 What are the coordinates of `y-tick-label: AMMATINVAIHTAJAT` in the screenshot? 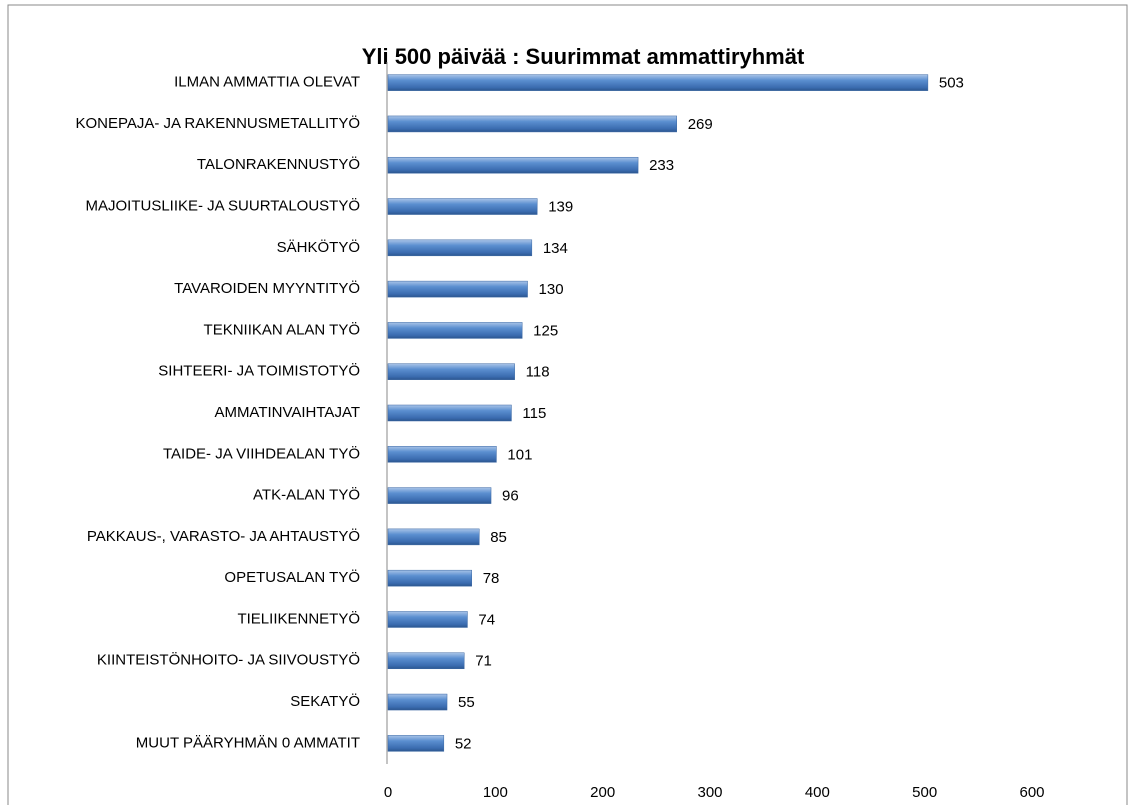 It's located at (287, 412).